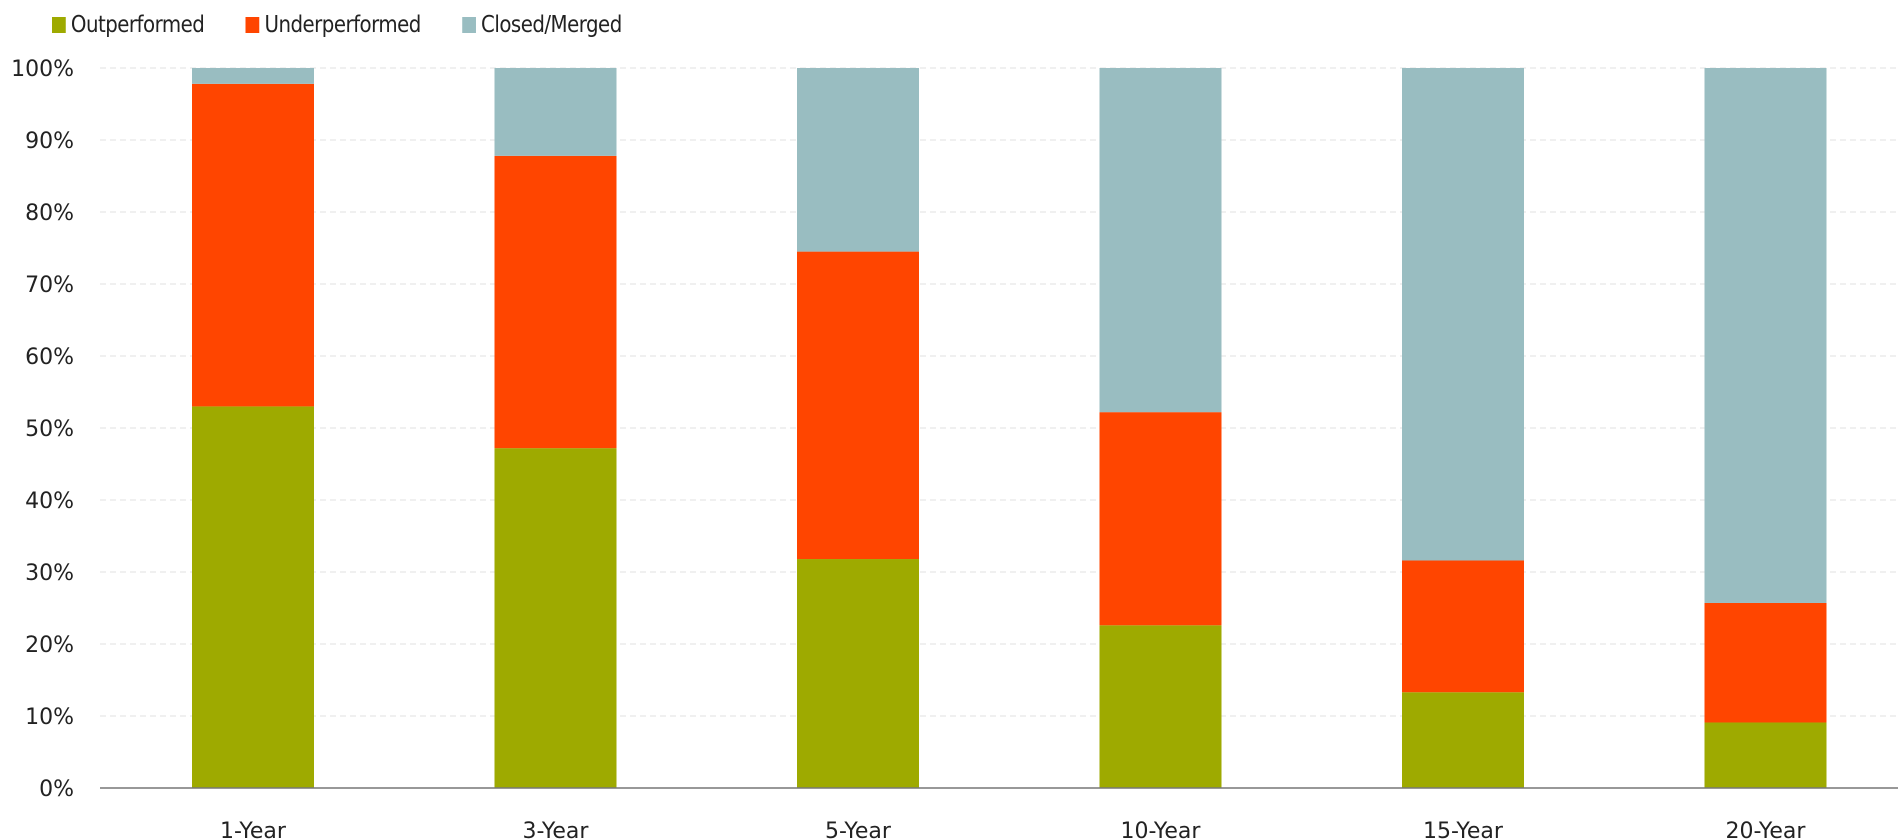 The height and width of the screenshot is (839, 1898). I want to click on bar-outperformed-10-year, so click(1160, 706).